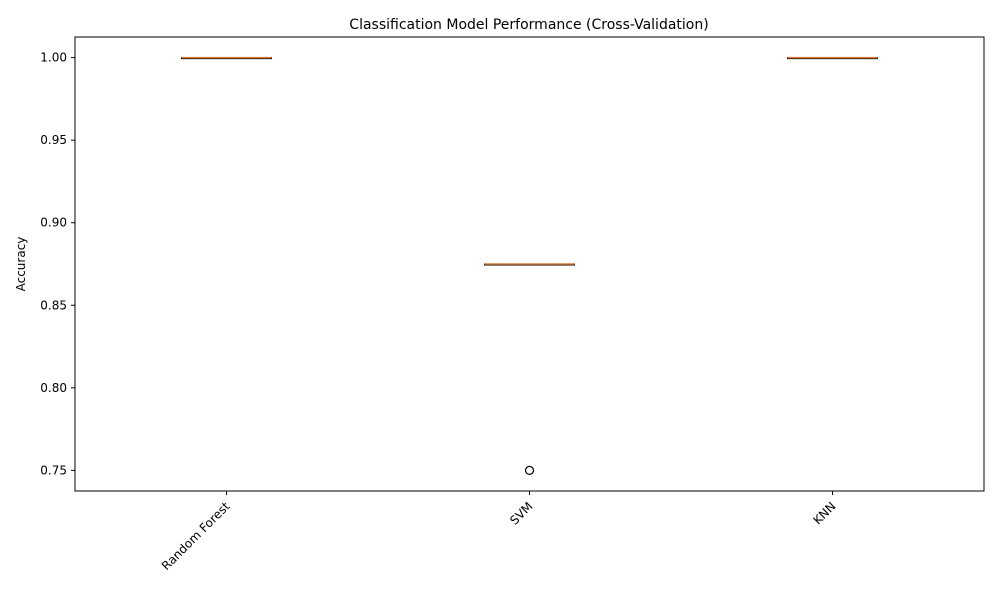  I want to click on y-tick-label: 0.85, so click(53, 305).